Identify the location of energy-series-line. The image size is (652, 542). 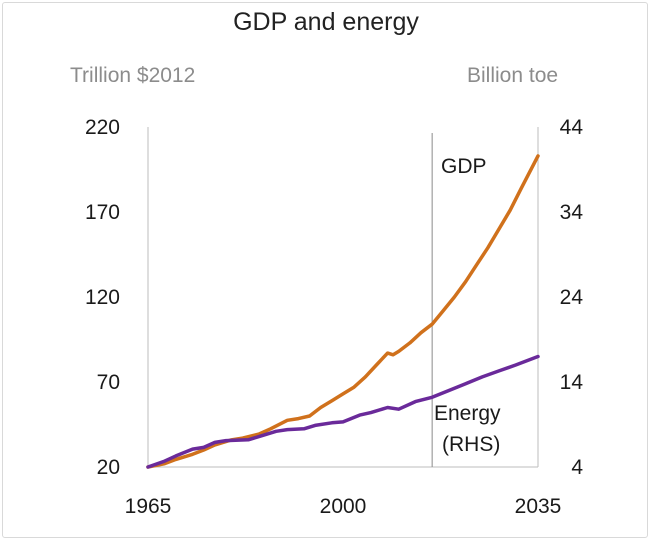
(343, 411).